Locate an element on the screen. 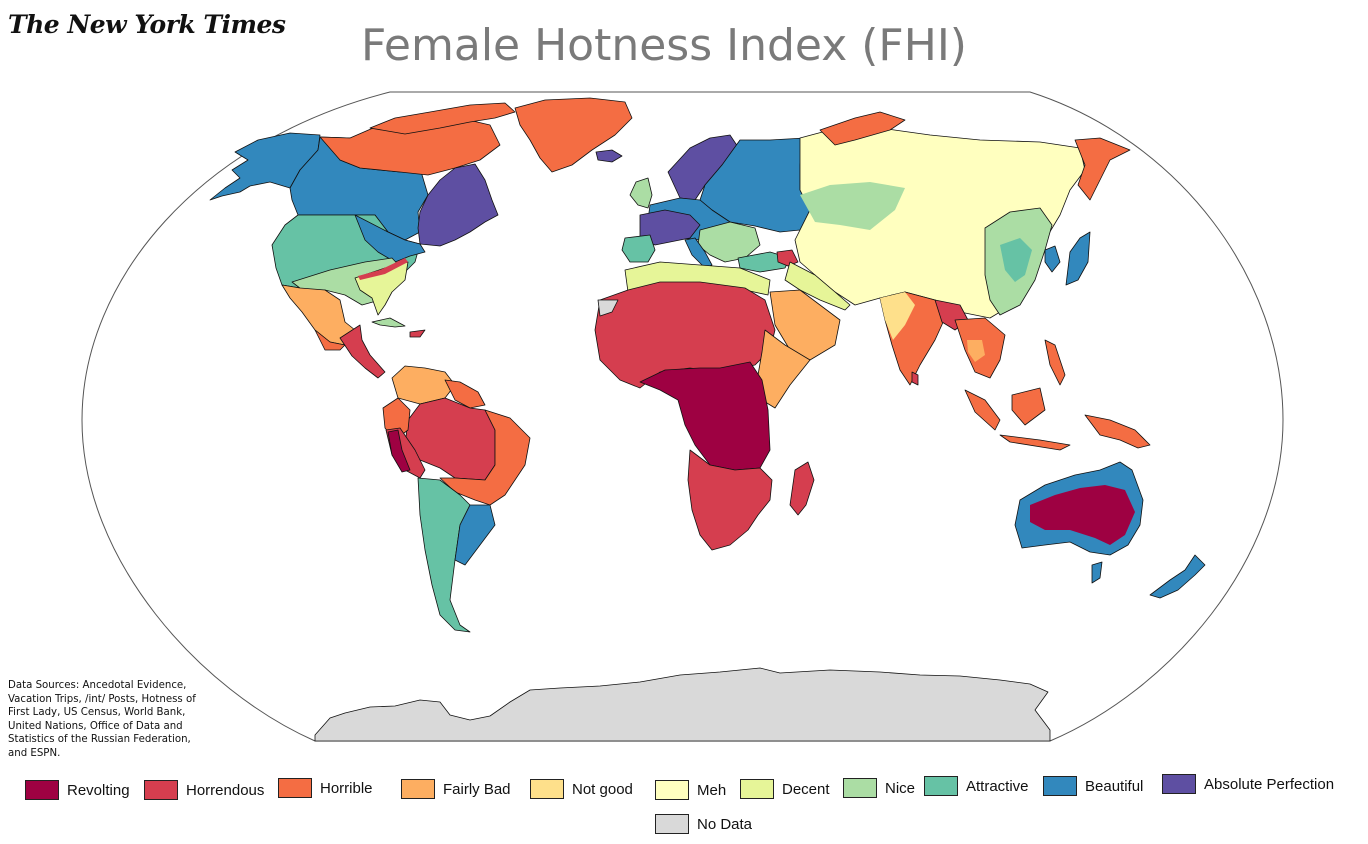 The height and width of the screenshot is (844, 1368). legend-swatch-not-good is located at coordinates (547, 789).